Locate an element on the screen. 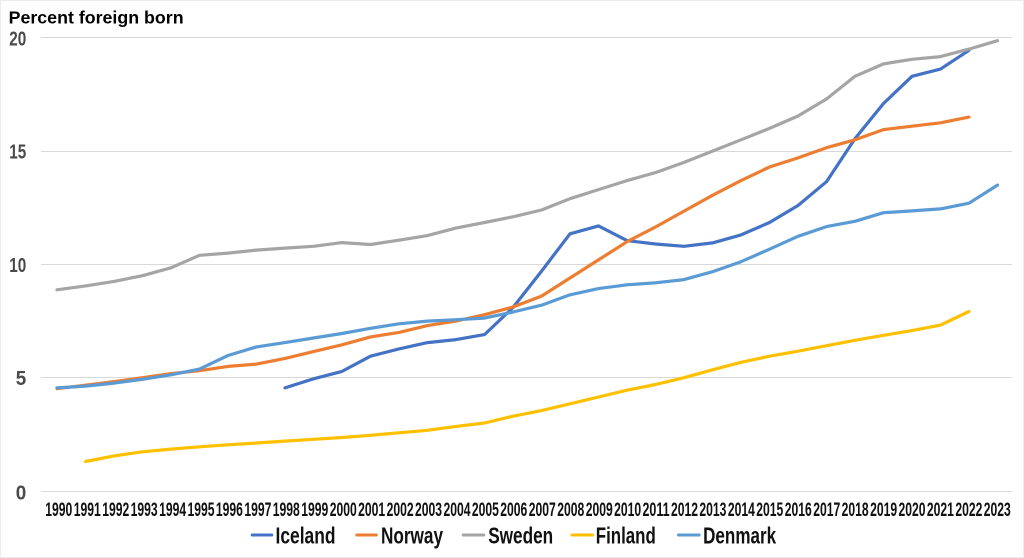 The image size is (1024, 558). svg-text: Sweden is located at coordinates (520, 536).